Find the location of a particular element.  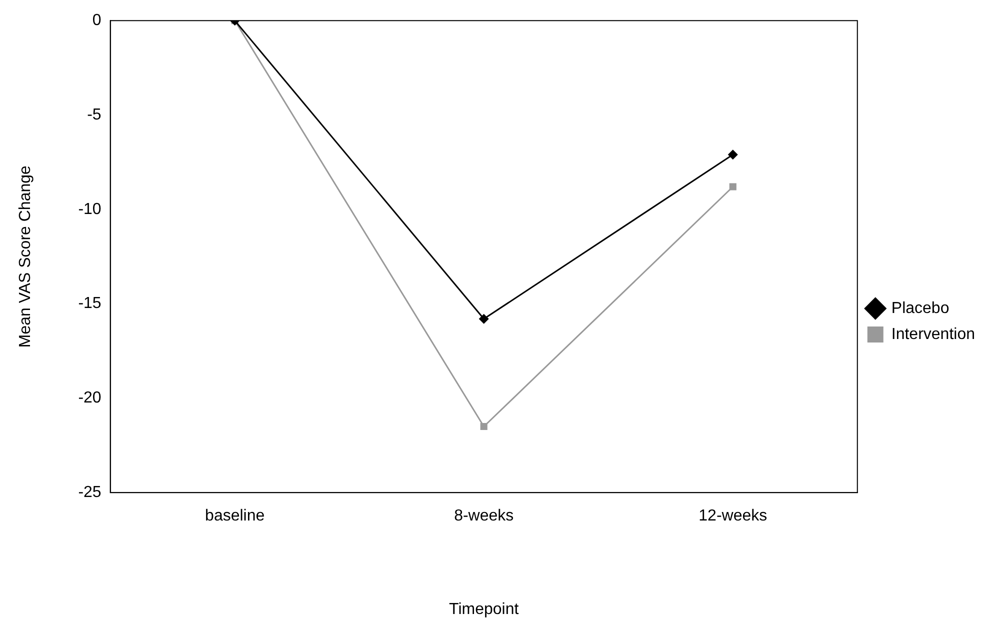

y-tick-label: -25 is located at coordinates (90, 493).